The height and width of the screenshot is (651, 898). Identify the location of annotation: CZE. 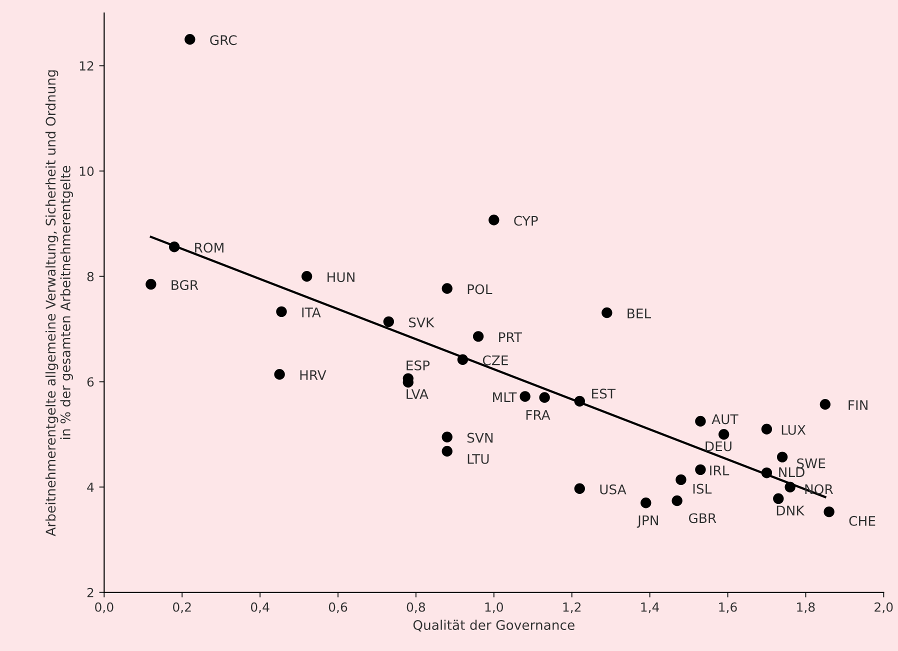
(495, 360).